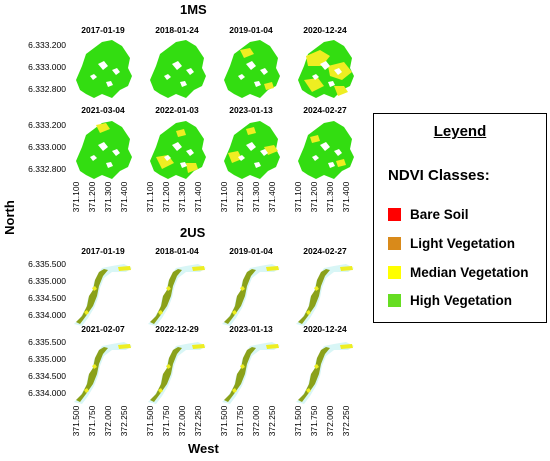  Describe the element at coordinates (150, 421) in the screenshot. I see `x-tick-label: 371.500` at that location.